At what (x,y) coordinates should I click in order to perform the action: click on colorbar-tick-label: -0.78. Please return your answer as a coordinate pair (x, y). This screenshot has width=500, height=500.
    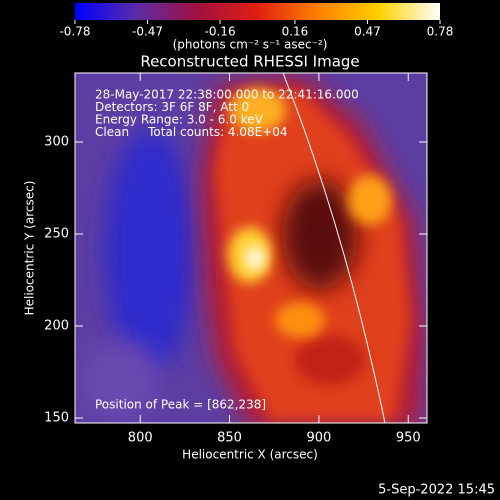
    Looking at the image, I should click on (74, 32).